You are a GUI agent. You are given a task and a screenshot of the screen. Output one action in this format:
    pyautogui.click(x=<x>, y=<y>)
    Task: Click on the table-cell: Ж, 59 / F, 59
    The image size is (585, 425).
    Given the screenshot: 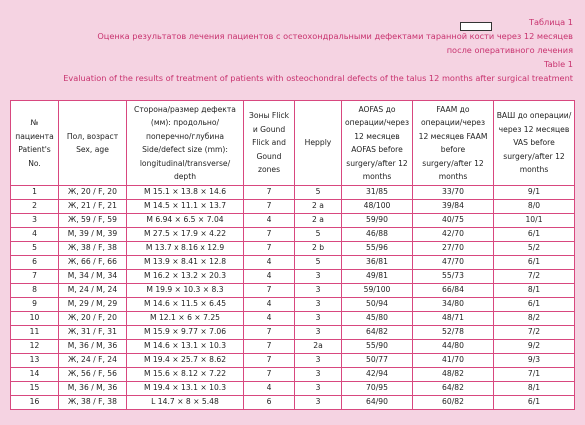 What is the action you would take?
    pyautogui.click(x=92, y=220)
    